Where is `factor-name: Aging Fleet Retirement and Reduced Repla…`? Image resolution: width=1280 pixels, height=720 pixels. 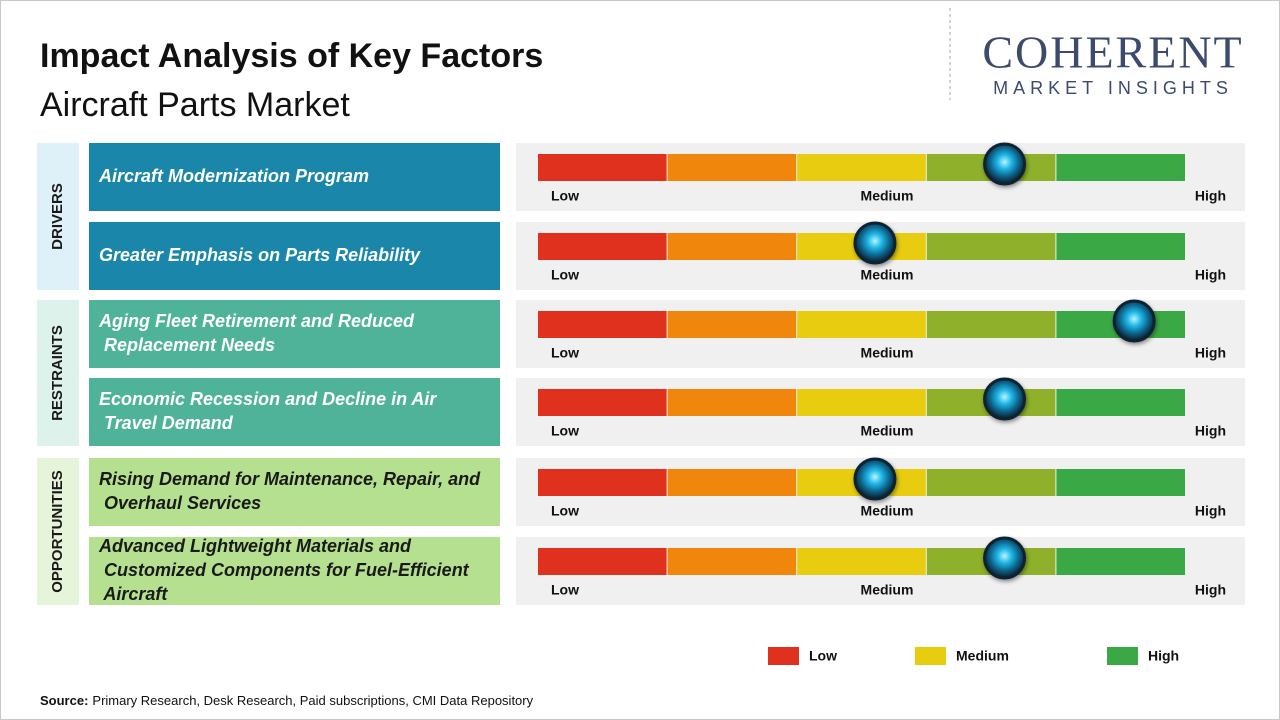 factor-name: Aging Fleet Retirement and Reduced Repla… is located at coordinates (256, 333).